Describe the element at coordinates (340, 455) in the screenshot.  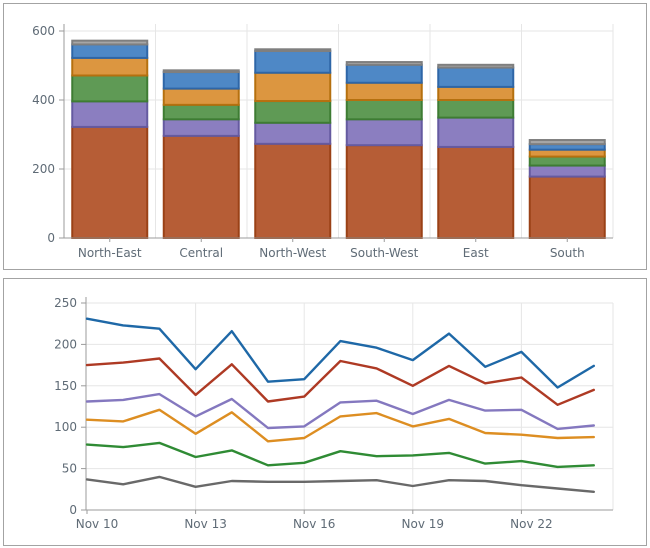
I see `line-green` at that location.